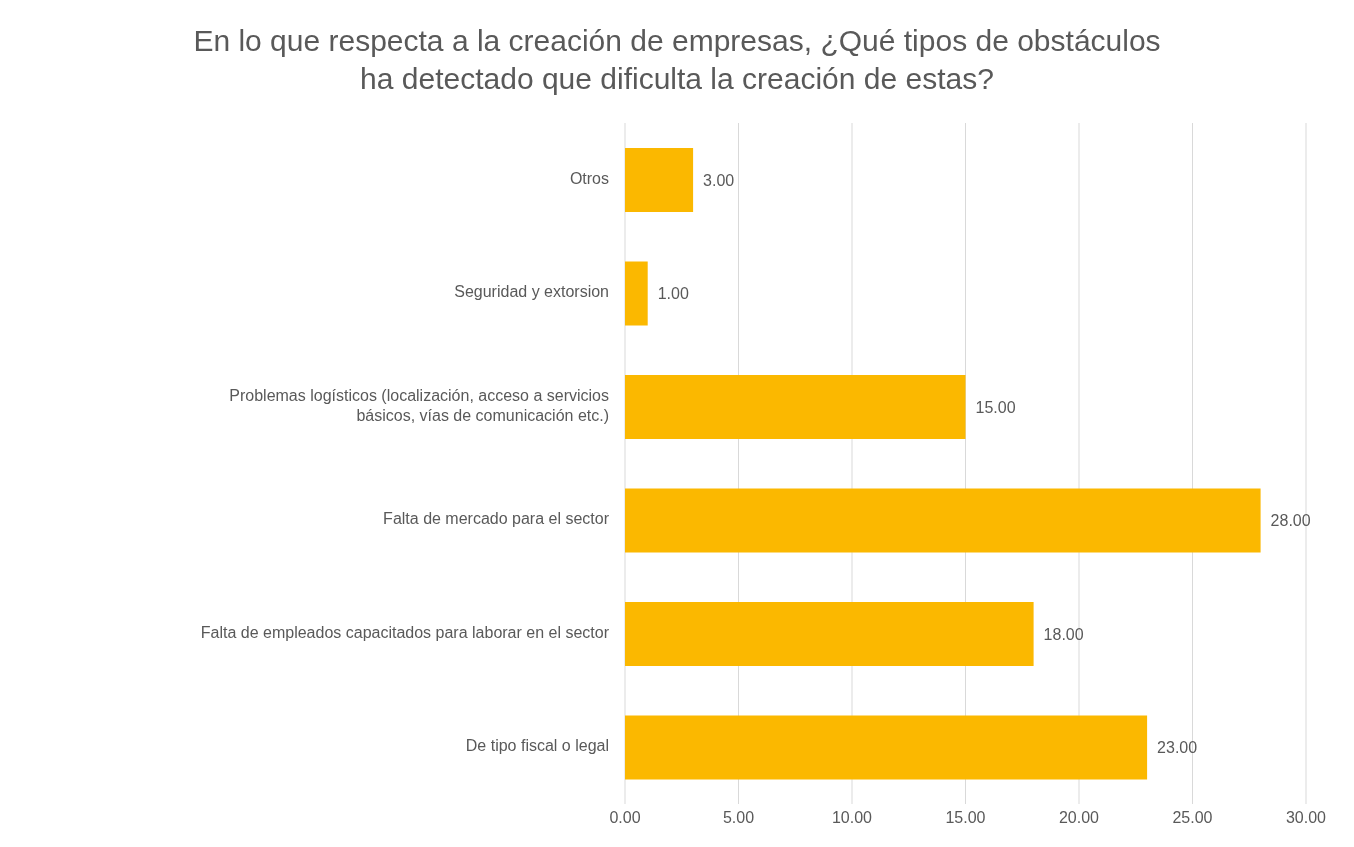  What do you see at coordinates (531, 292) in the screenshot?
I see `y-tick-label: Seguridad y extorsion` at bounding box center [531, 292].